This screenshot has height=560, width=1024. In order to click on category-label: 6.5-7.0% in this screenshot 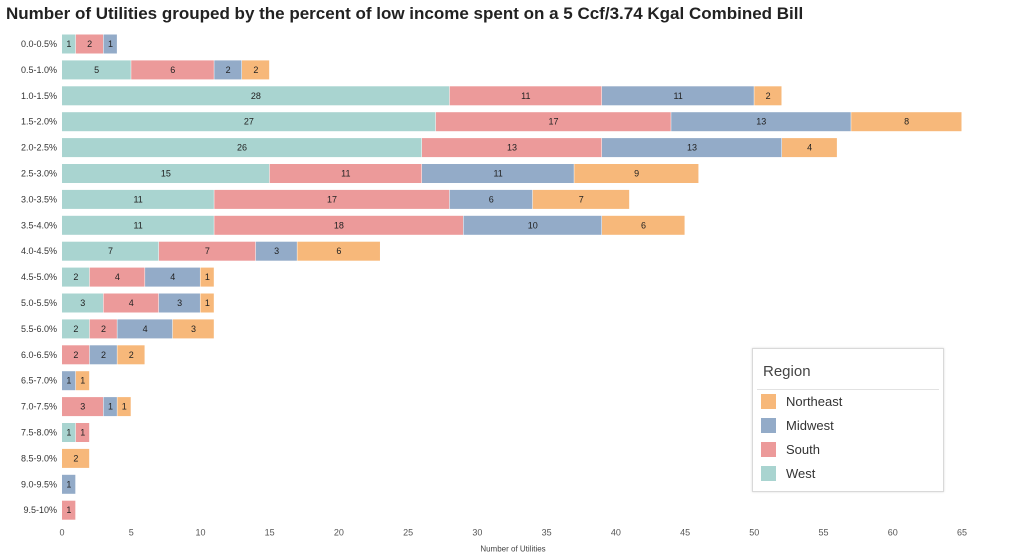, I will do `click(39, 381)`.